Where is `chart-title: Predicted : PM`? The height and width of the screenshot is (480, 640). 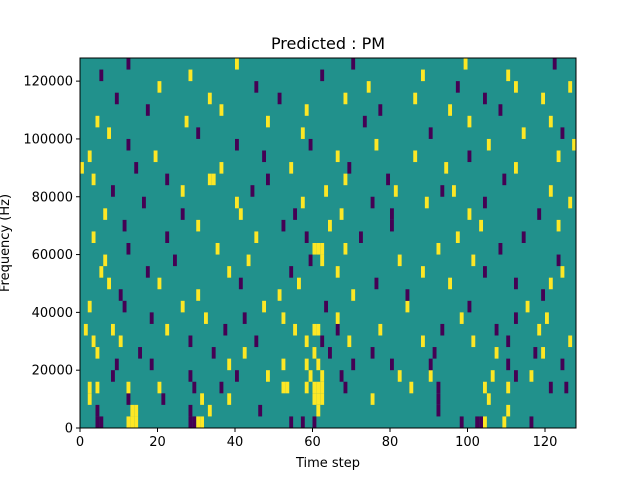
chart-title: Predicted : PM is located at coordinates (328, 43).